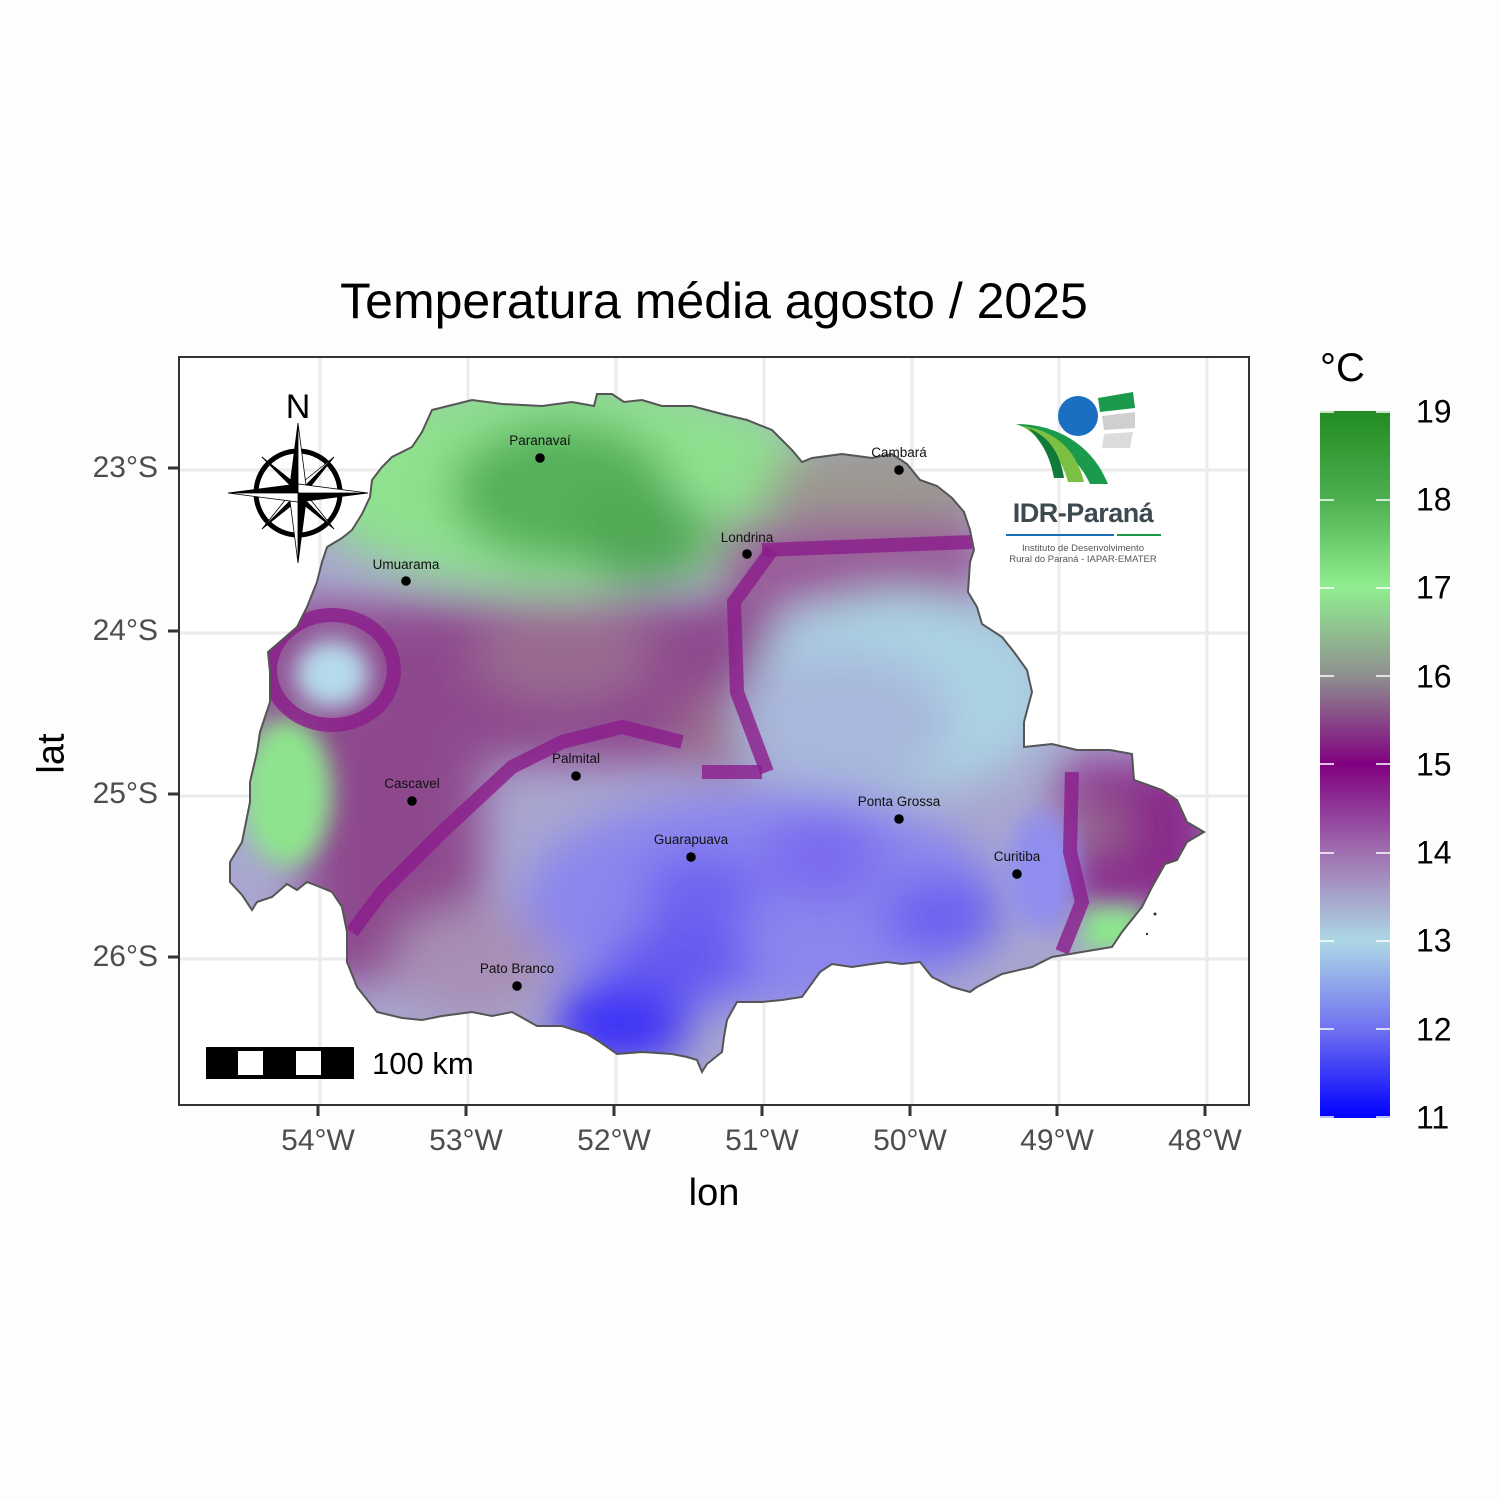 The width and height of the screenshot is (1500, 1500). Describe the element at coordinates (540, 440) in the screenshot. I see `svg-text: Paranavaí` at that location.